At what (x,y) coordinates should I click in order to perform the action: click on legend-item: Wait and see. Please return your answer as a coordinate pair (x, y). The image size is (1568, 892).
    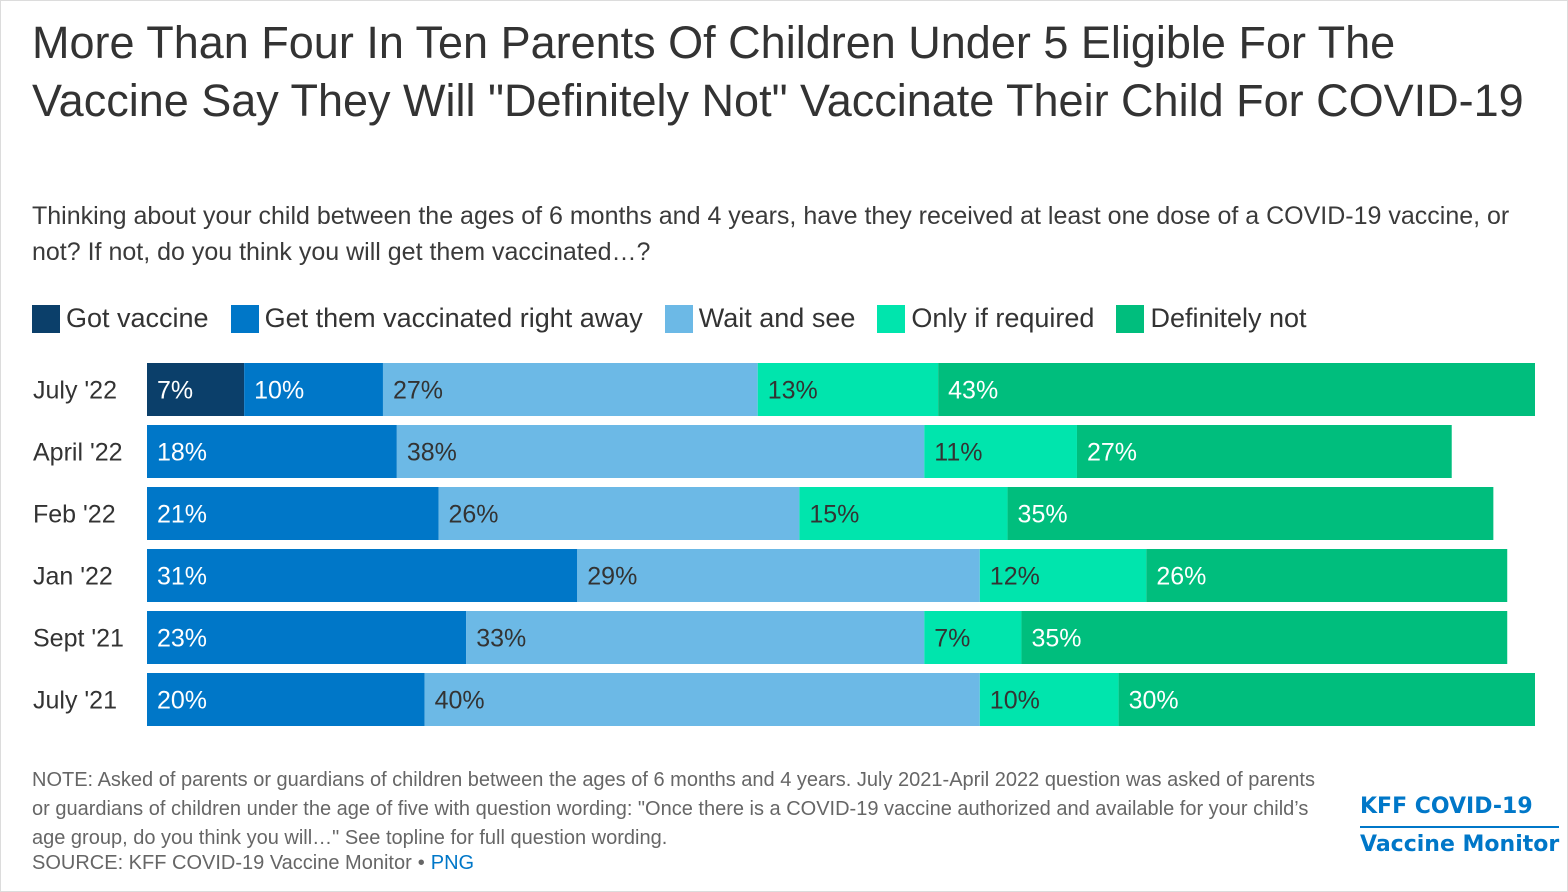
    Looking at the image, I should click on (760, 318).